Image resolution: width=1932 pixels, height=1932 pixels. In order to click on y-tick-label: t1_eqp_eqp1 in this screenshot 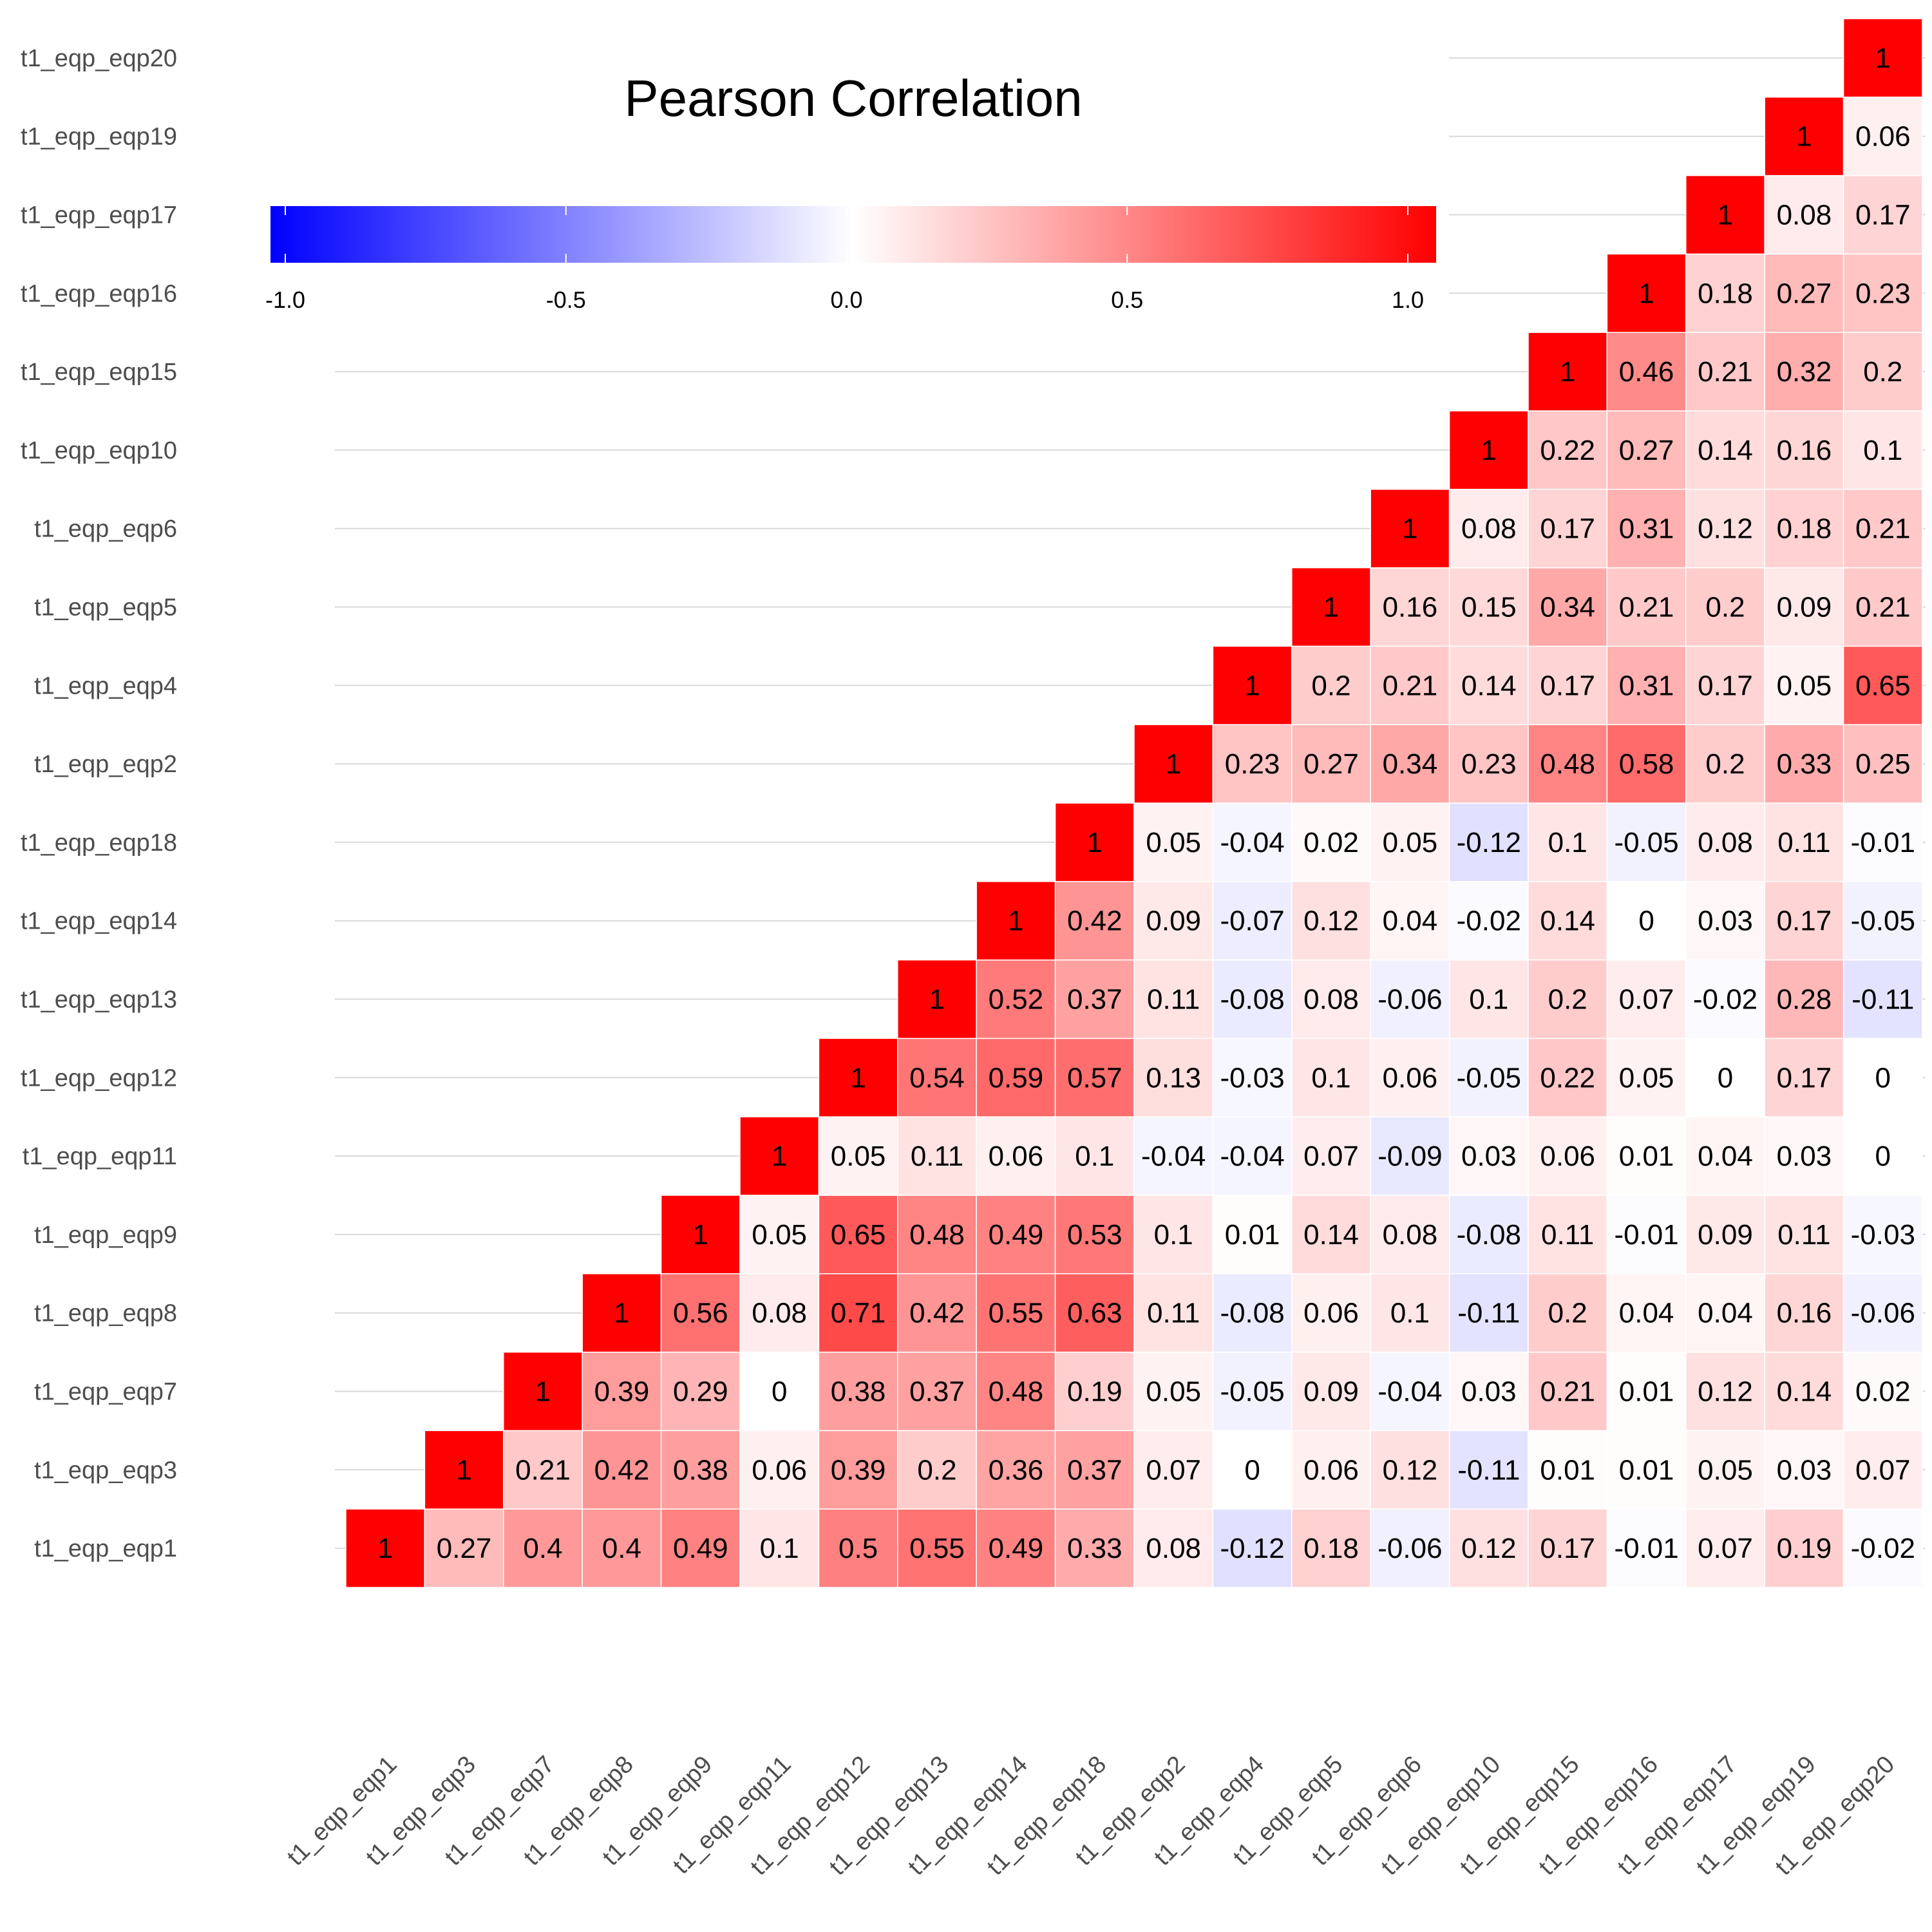, I will do `click(105, 1548)`.